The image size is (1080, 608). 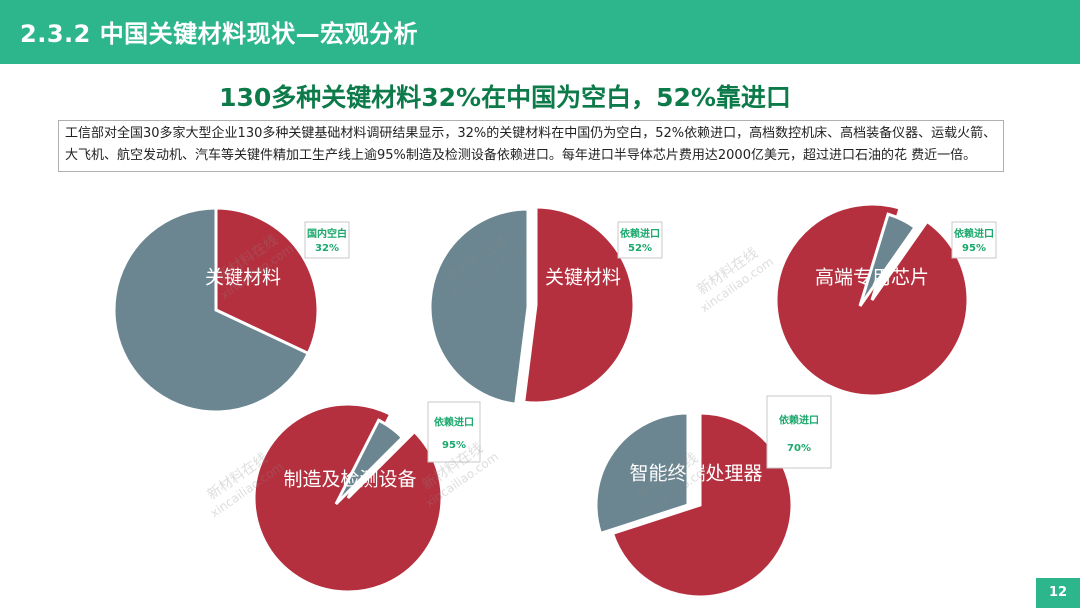 What do you see at coordinates (872, 278) in the screenshot?
I see `pie-label: 高端专用芯片` at bounding box center [872, 278].